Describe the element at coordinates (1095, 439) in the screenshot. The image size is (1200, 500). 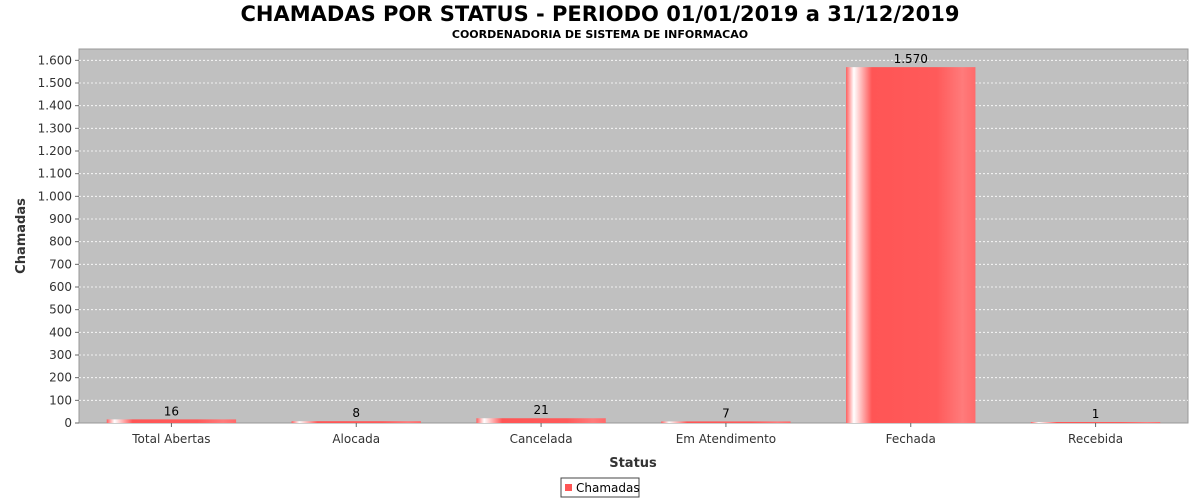
I see `x-tick-label: Recebida` at that location.